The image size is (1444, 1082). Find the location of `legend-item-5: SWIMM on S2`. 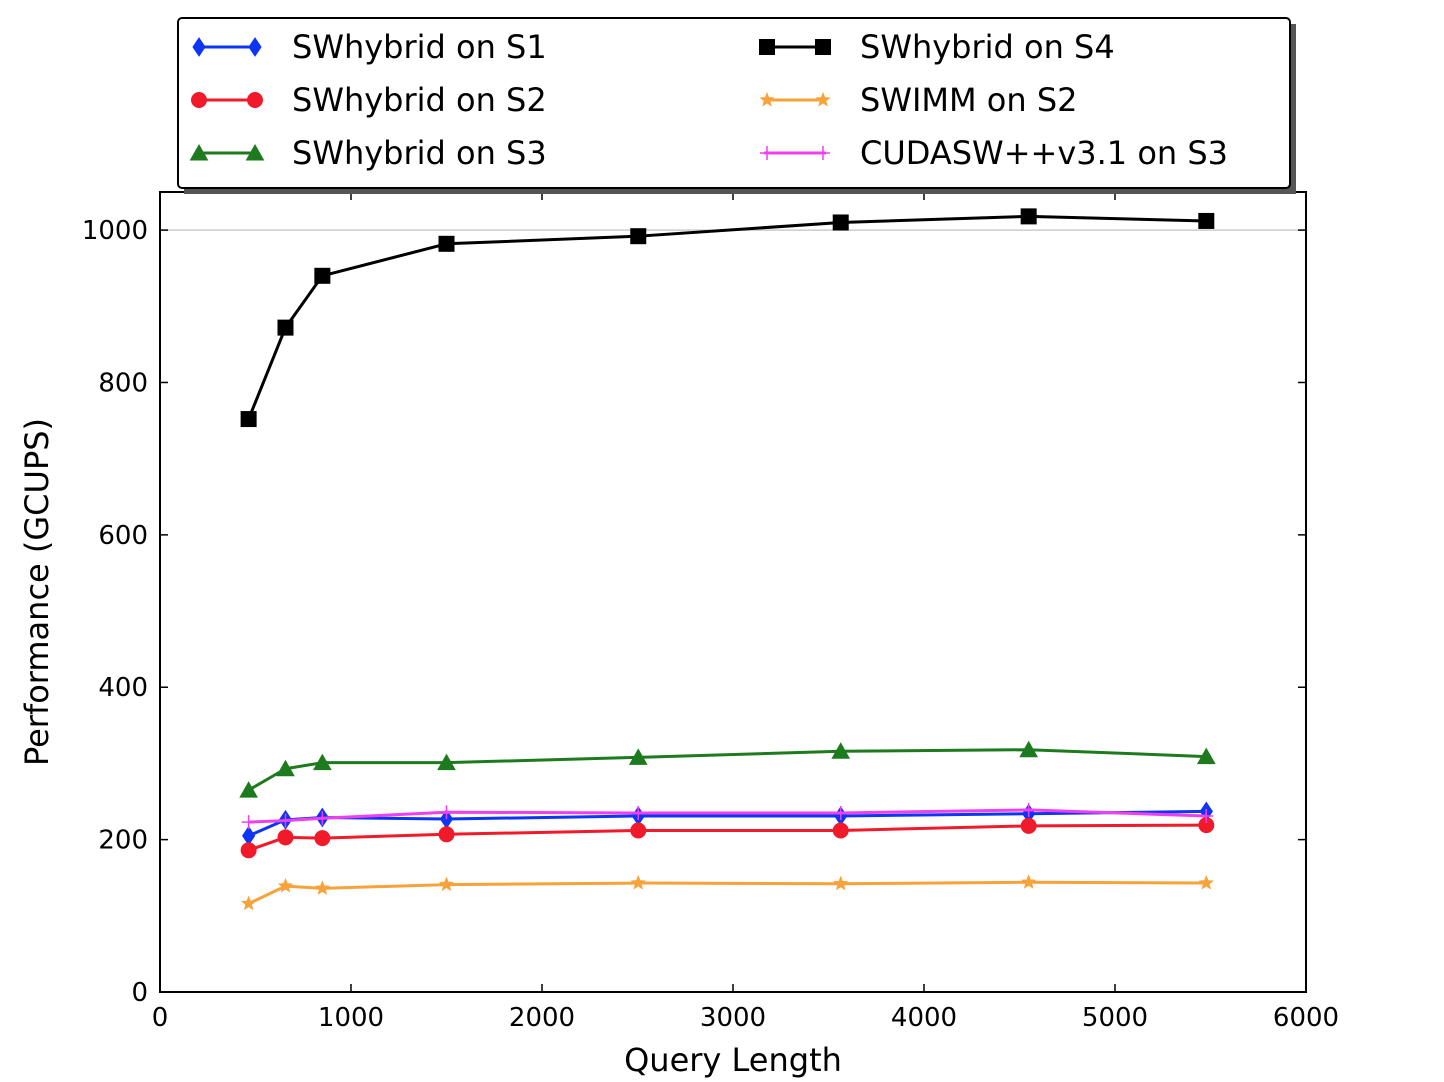

legend-item-5: SWIMM on S2 is located at coordinates (918, 100).